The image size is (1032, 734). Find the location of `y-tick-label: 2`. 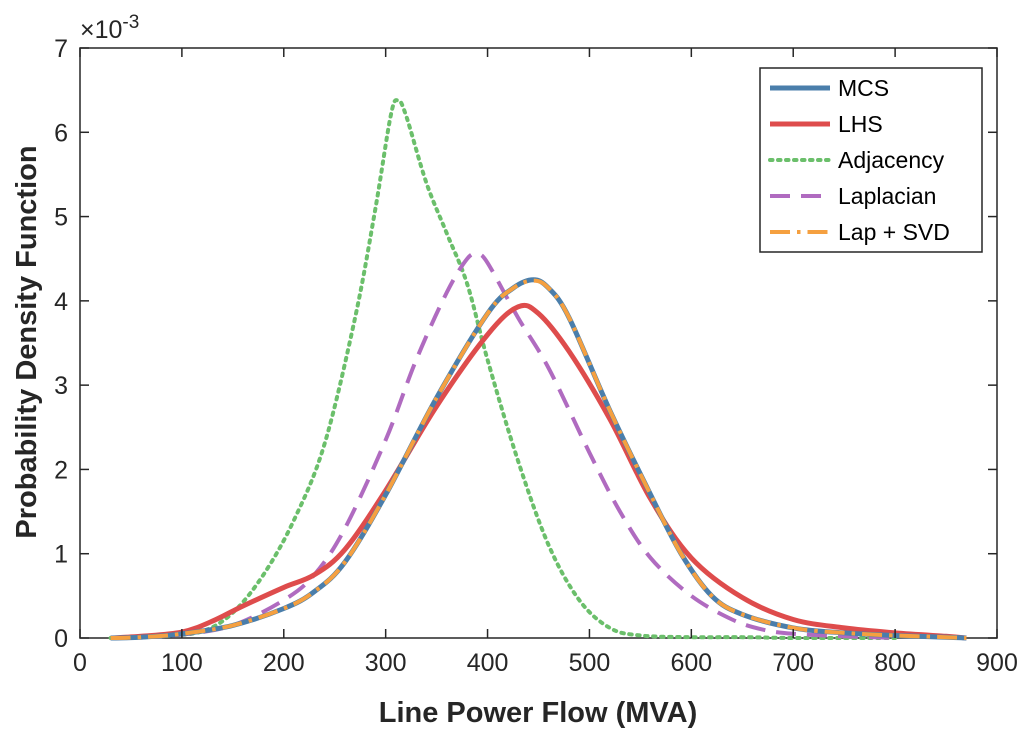

y-tick-label: 2 is located at coordinates (61, 470).